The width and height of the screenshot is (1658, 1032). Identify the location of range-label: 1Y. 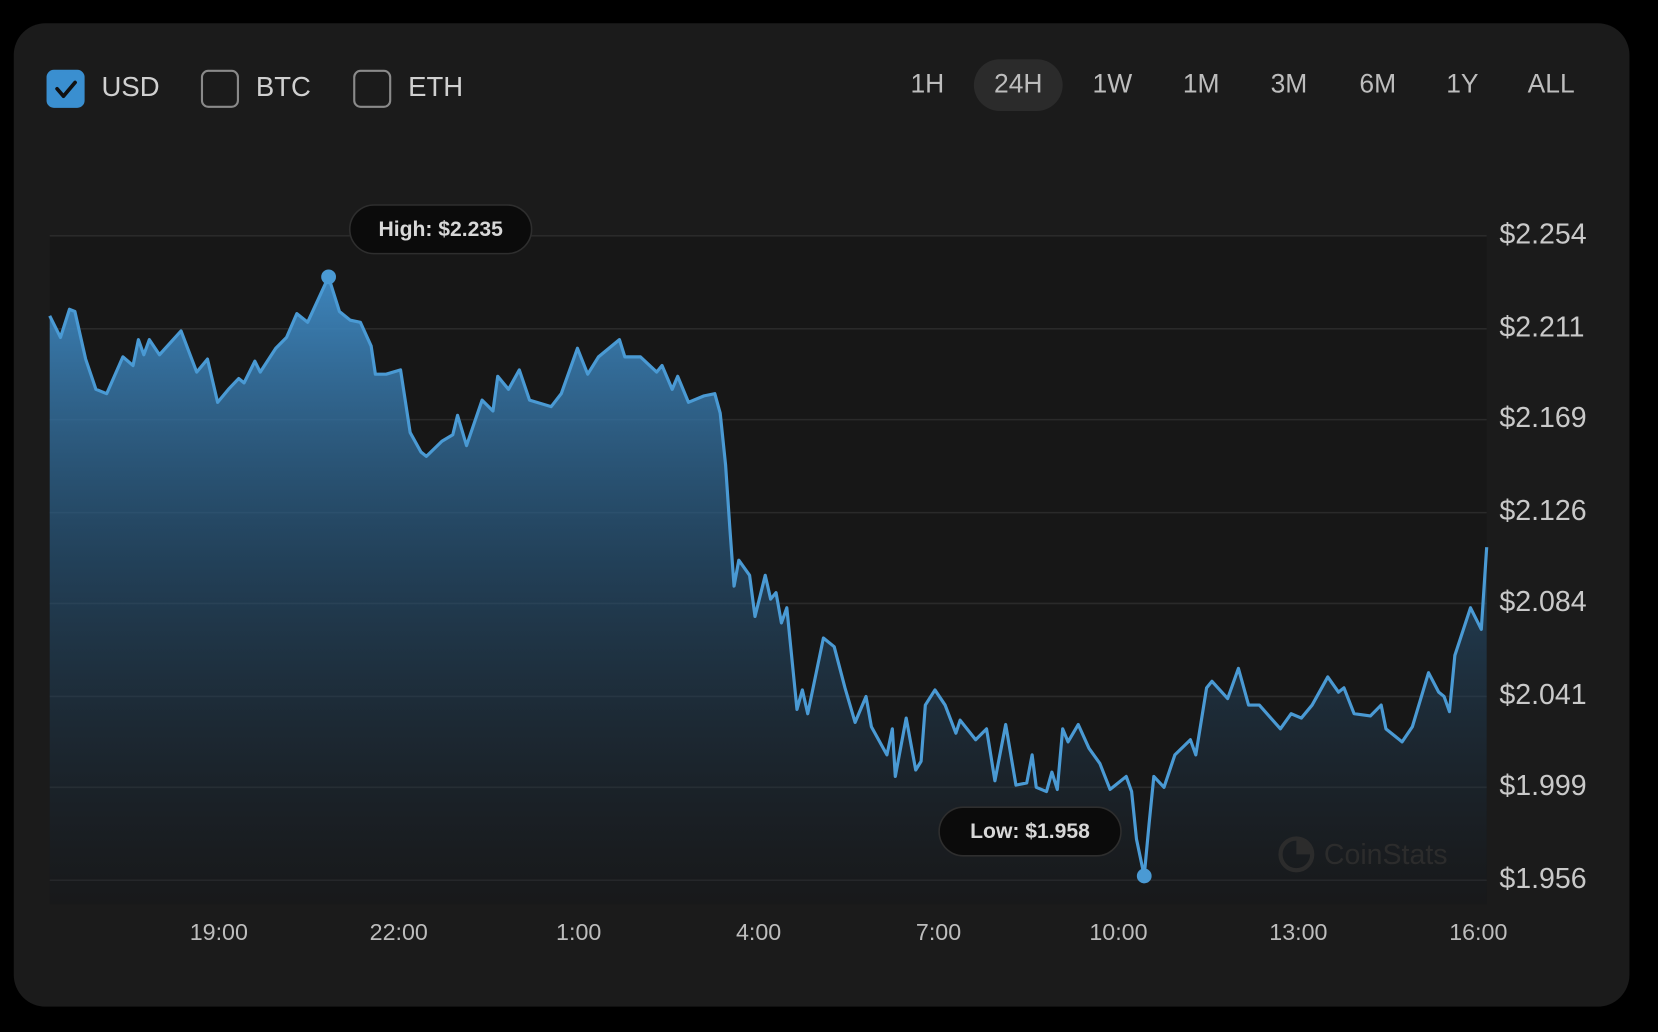
(1462, 84).